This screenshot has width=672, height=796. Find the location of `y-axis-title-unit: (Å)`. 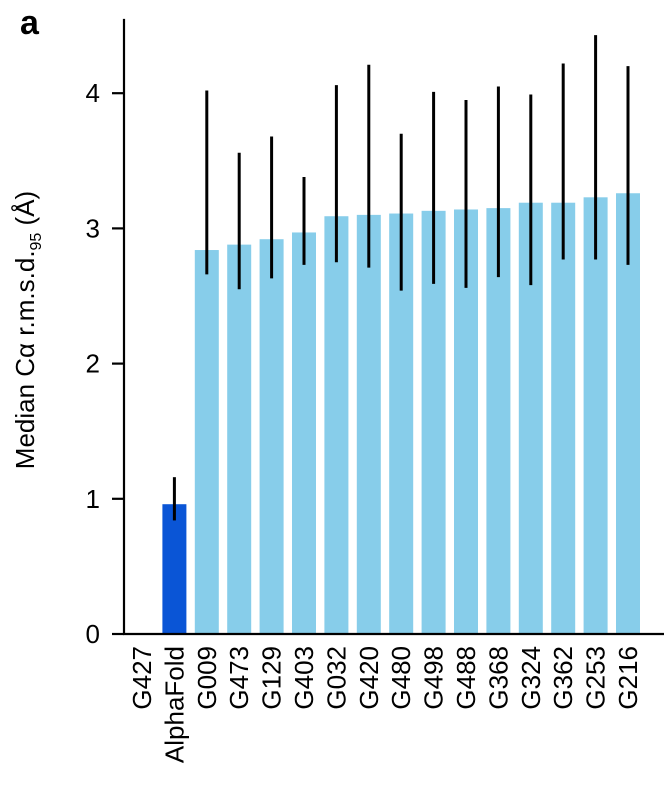

y-axis-title-unit: (Å) is located at coordinates (25, 212).